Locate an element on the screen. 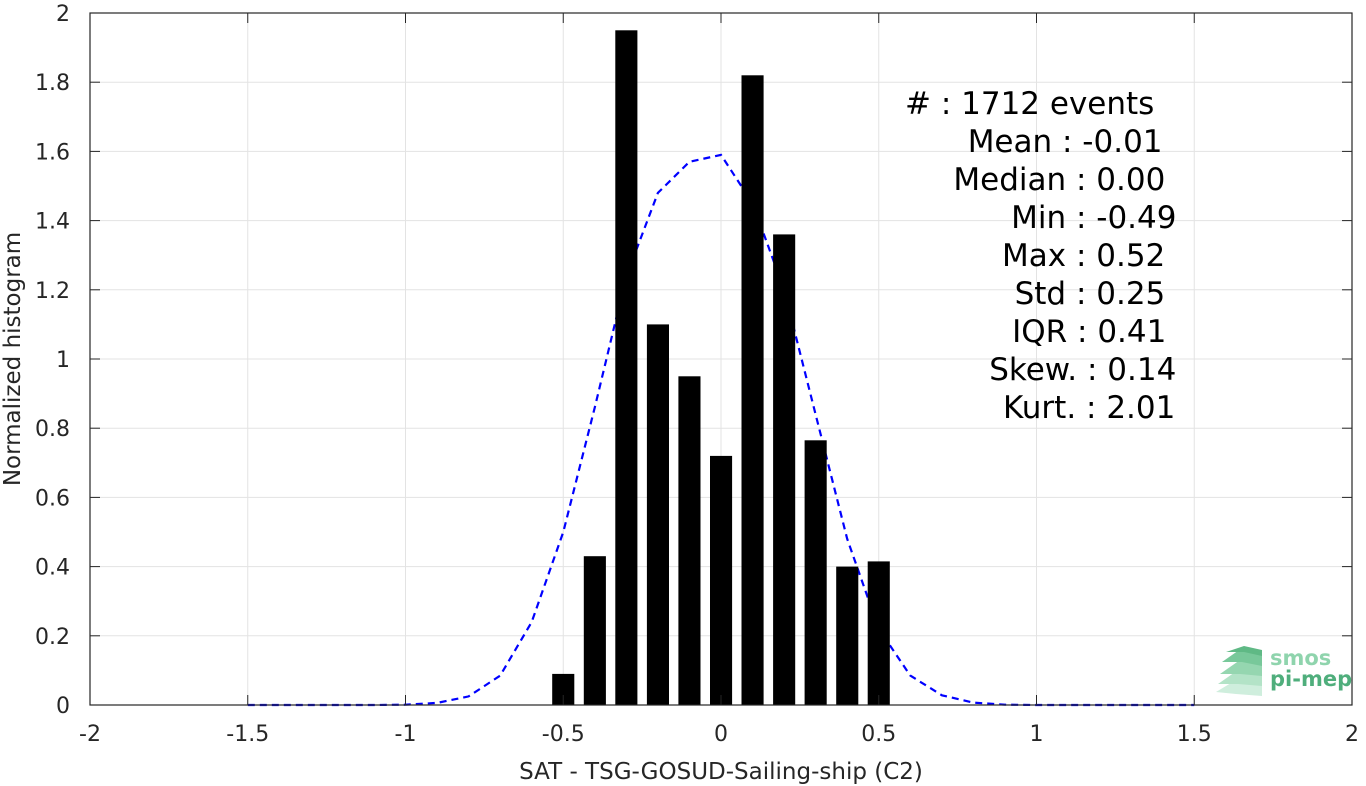 The height and width of the screenshot is (786, 1366). x-tick-label: -1.5 is located at coordinates (247, 734).